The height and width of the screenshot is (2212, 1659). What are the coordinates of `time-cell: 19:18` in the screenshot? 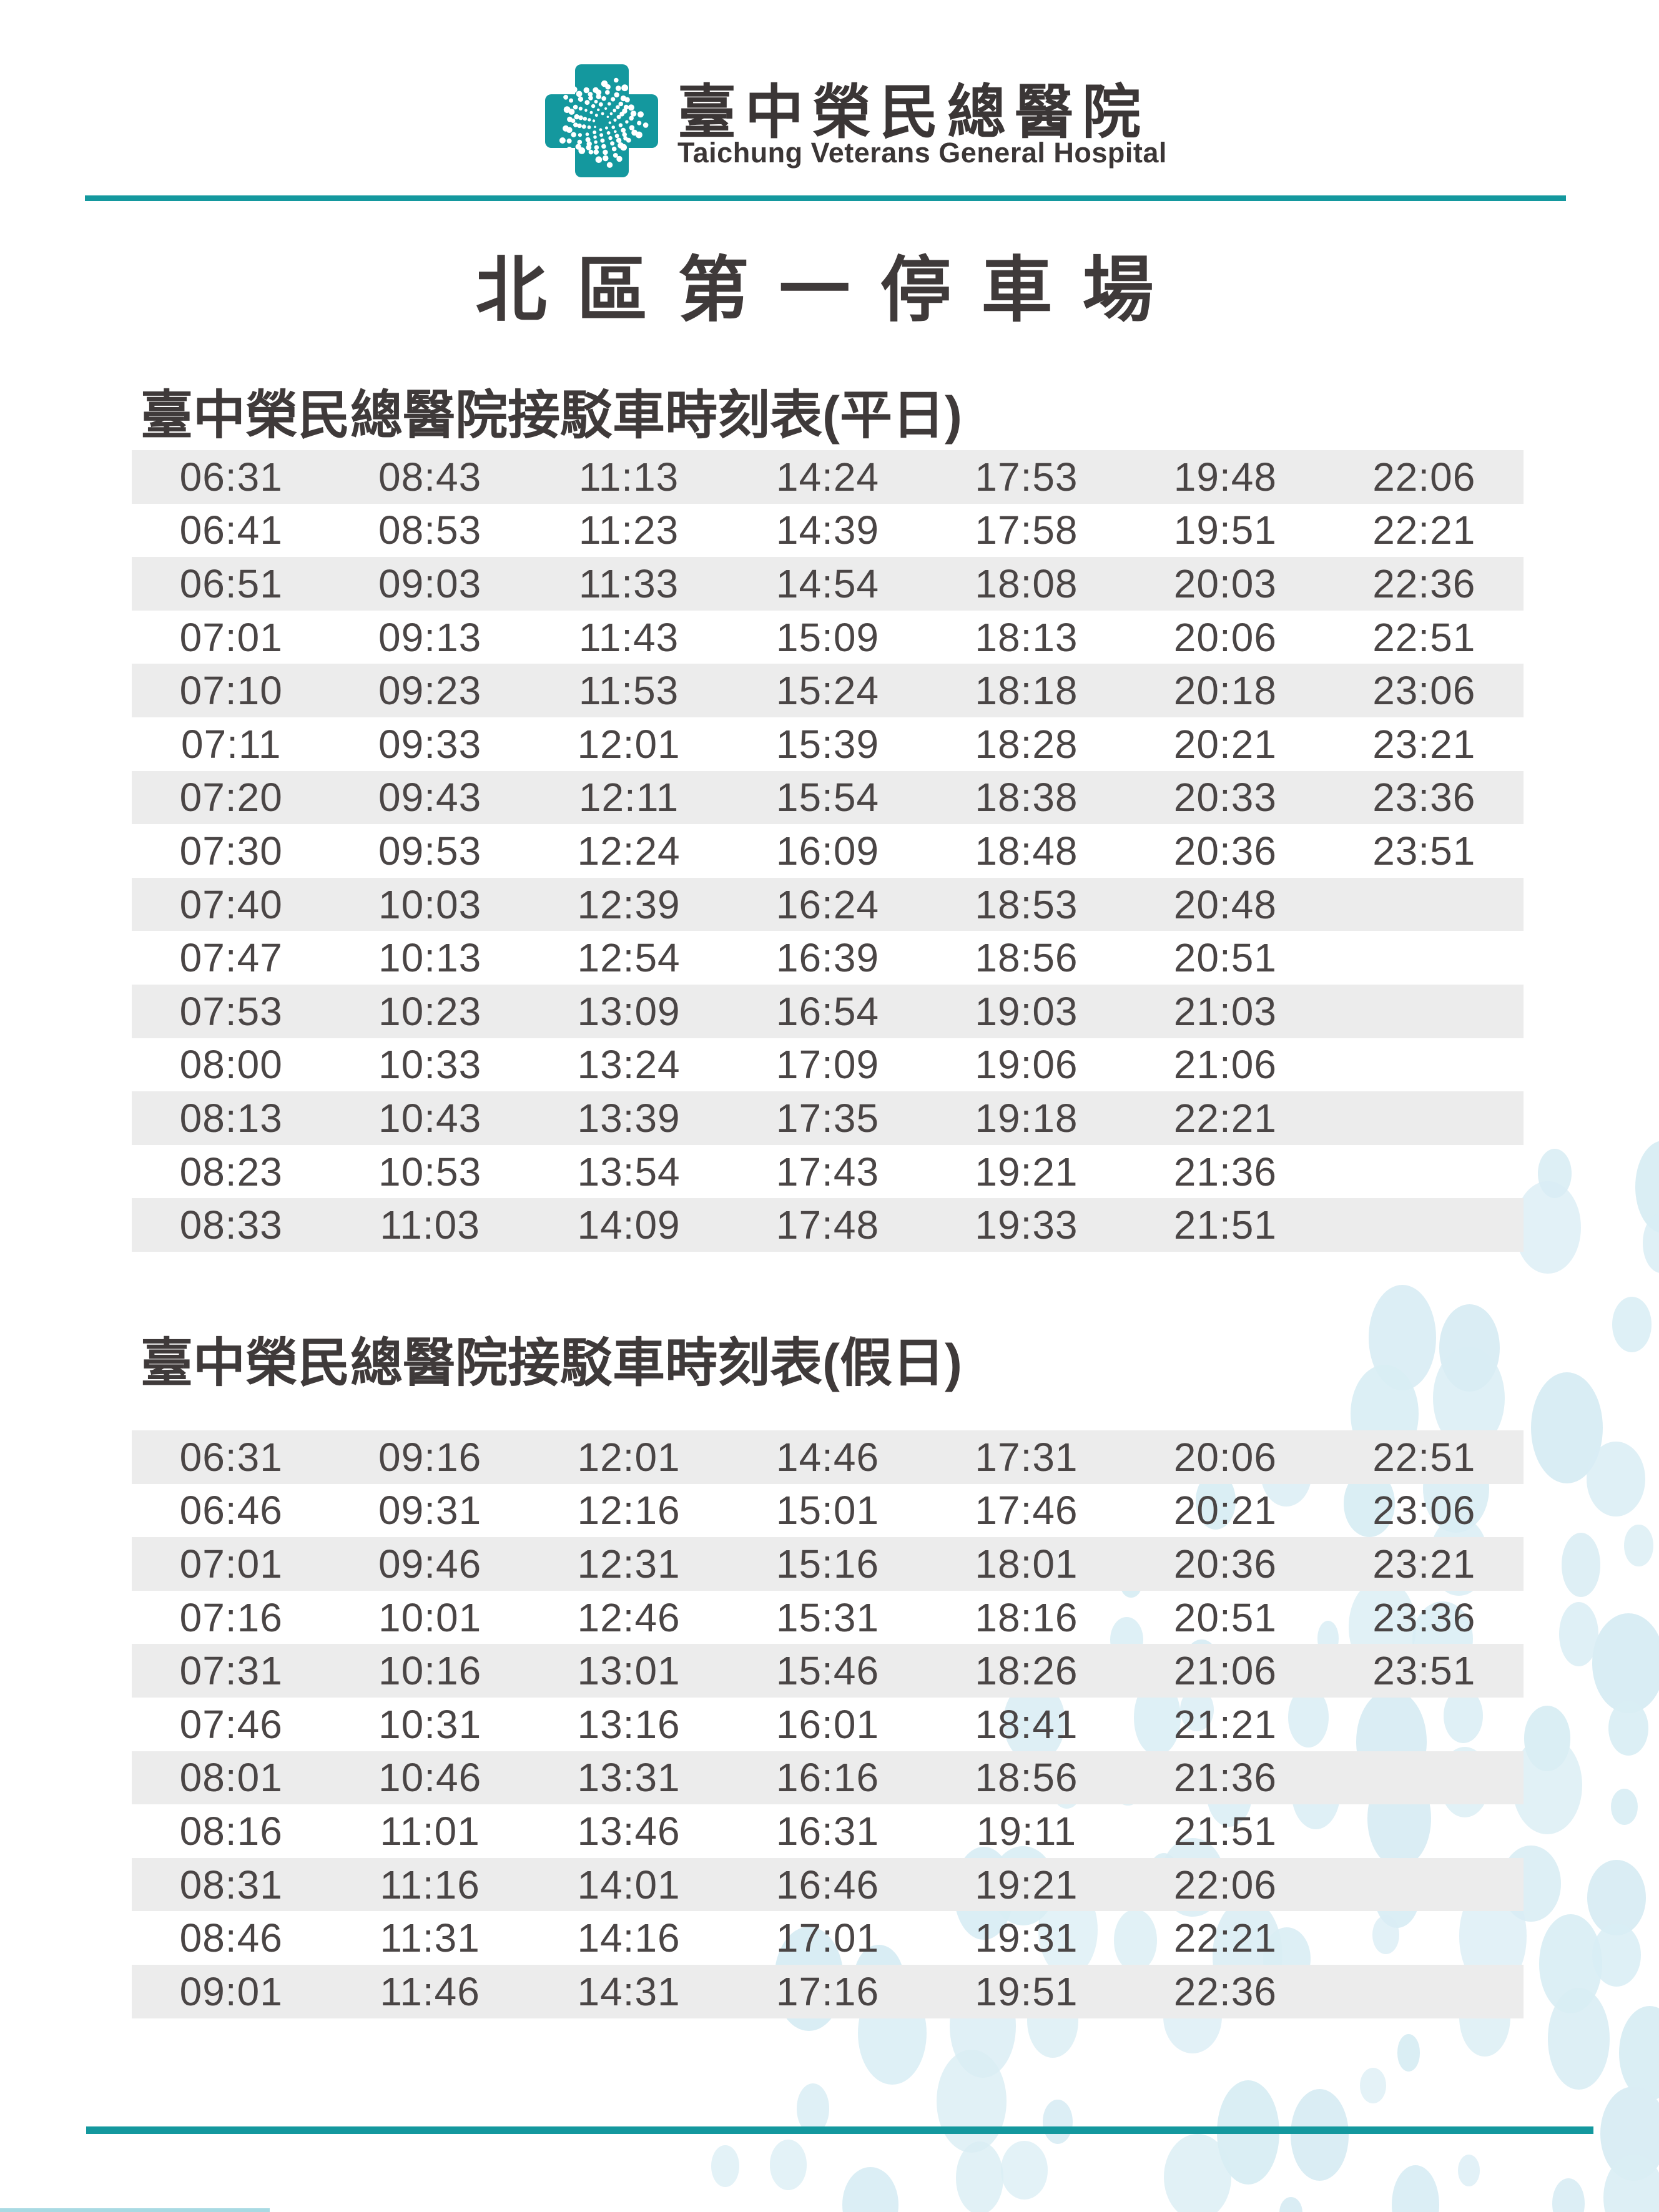 It's located at (1026, 1118).